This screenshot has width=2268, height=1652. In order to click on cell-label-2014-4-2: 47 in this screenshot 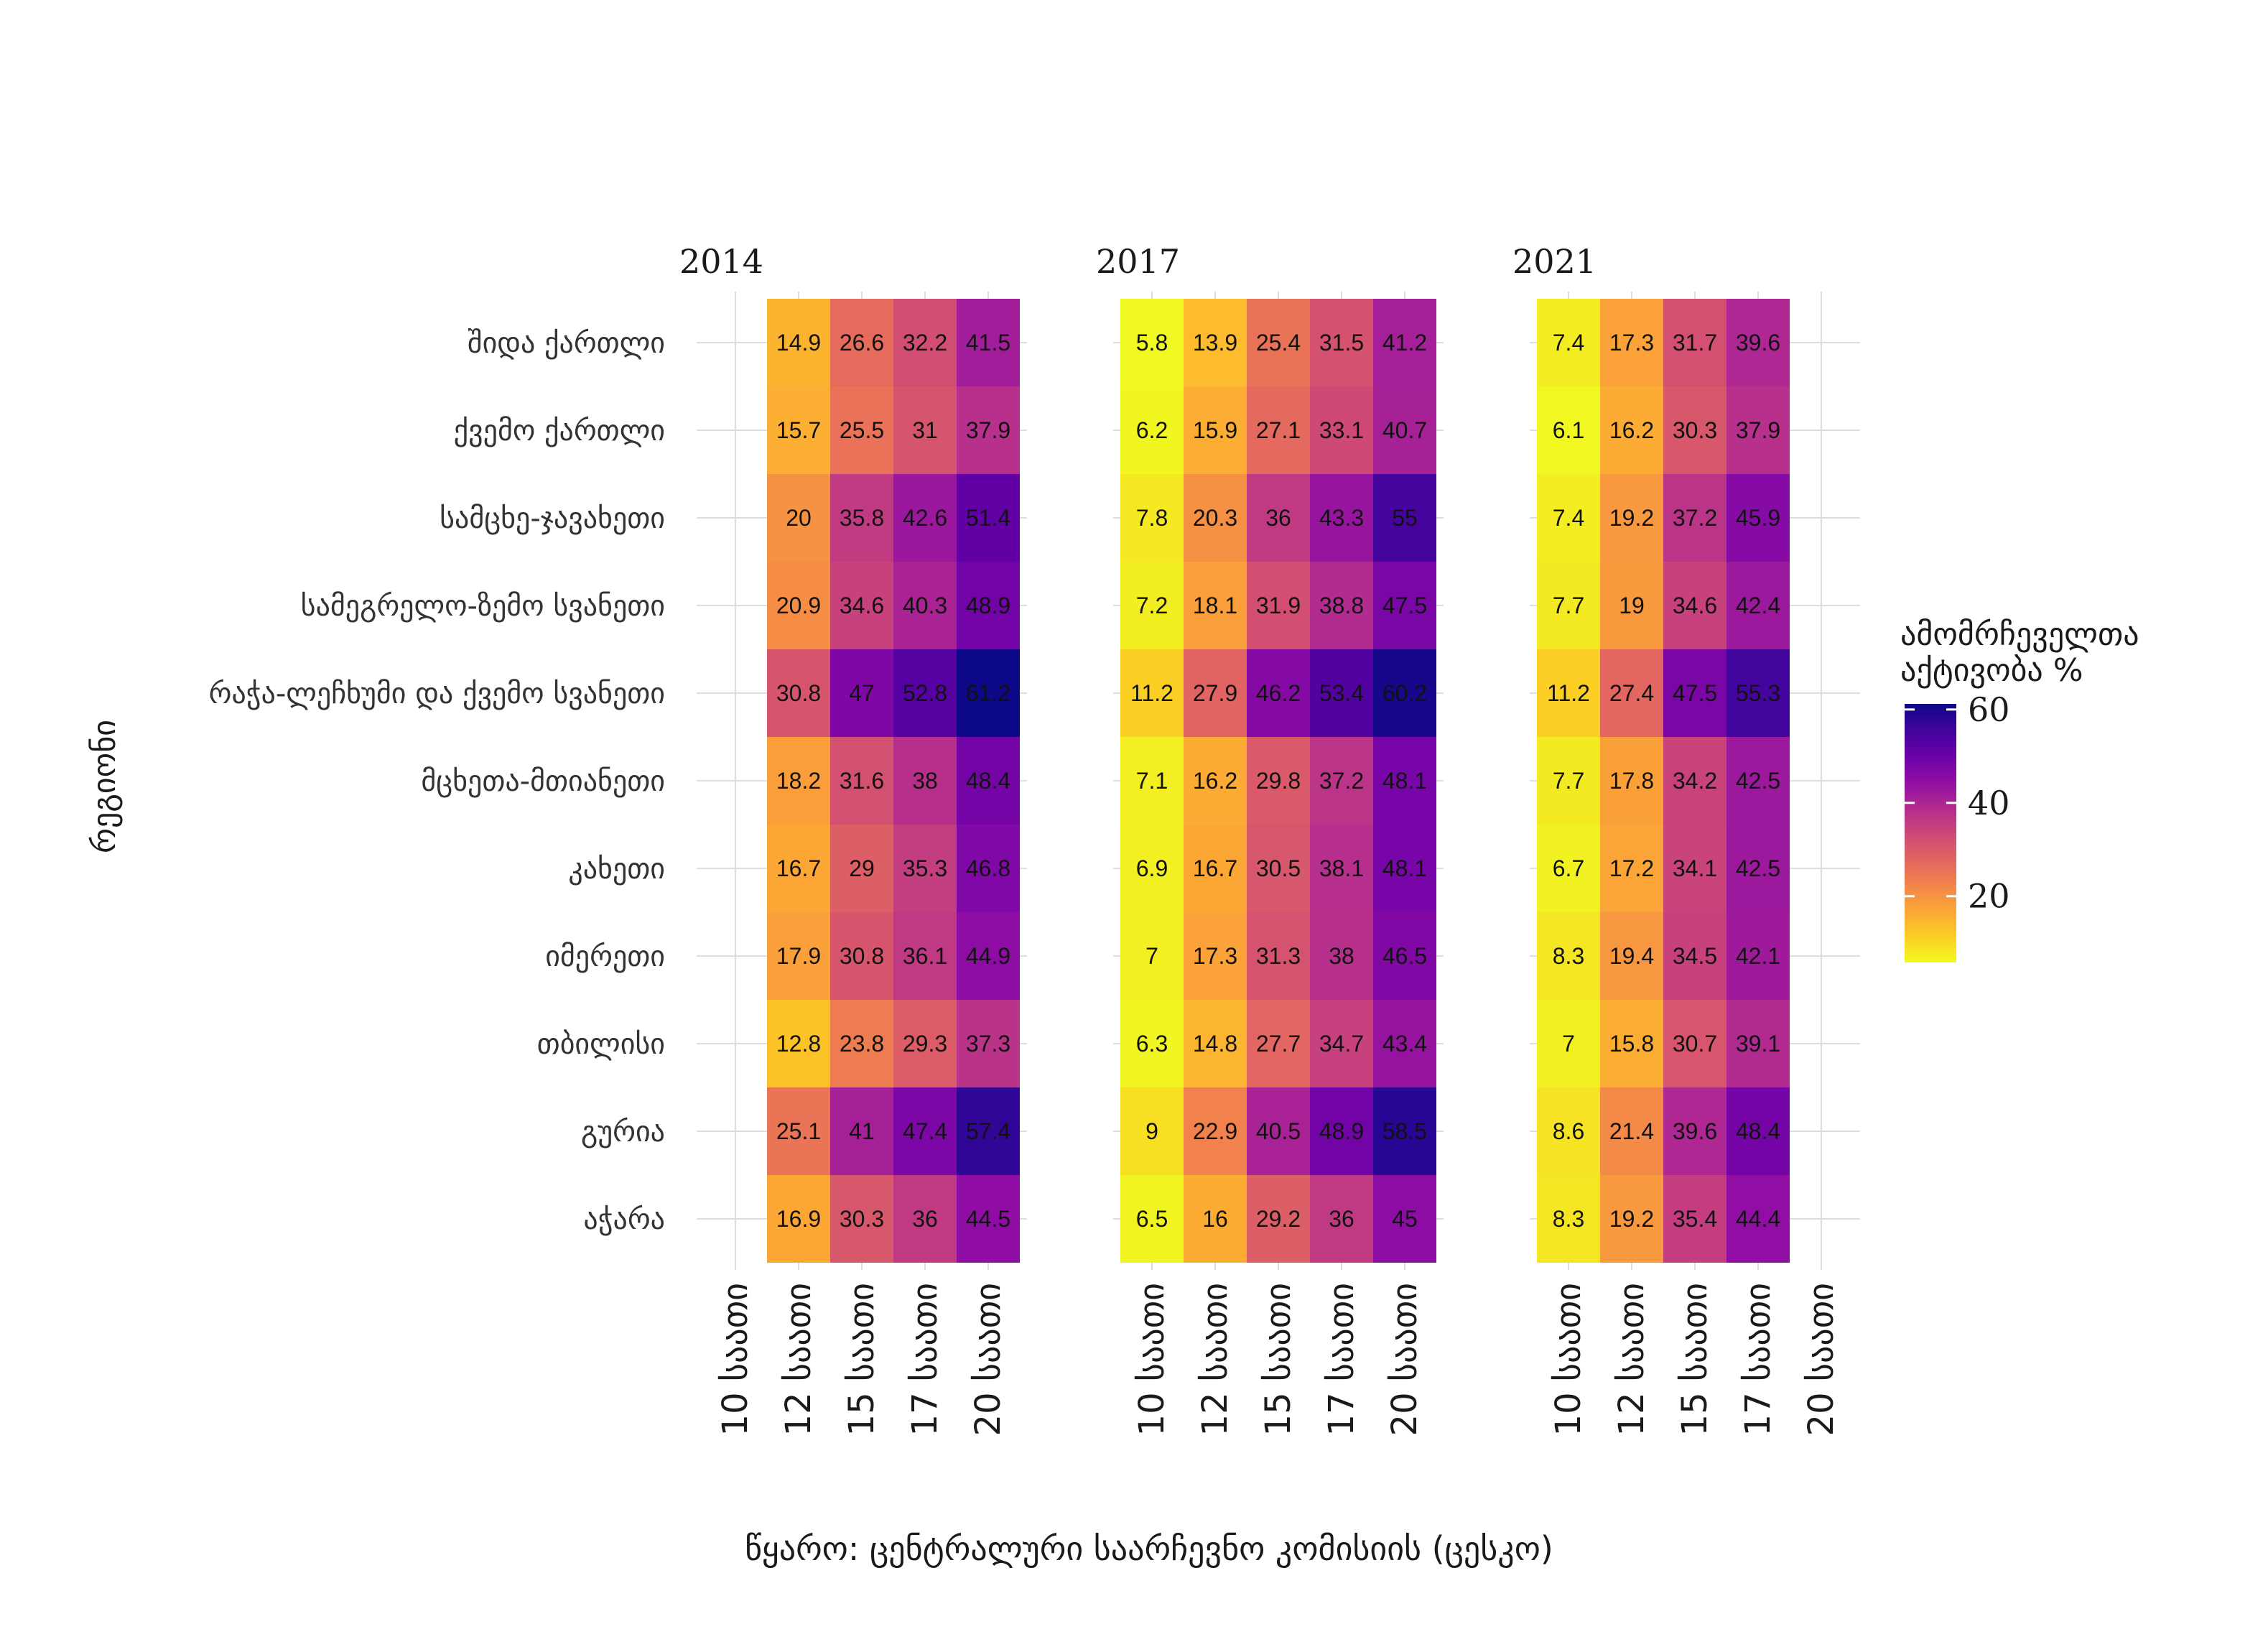, I will do `click(862, 693)`.